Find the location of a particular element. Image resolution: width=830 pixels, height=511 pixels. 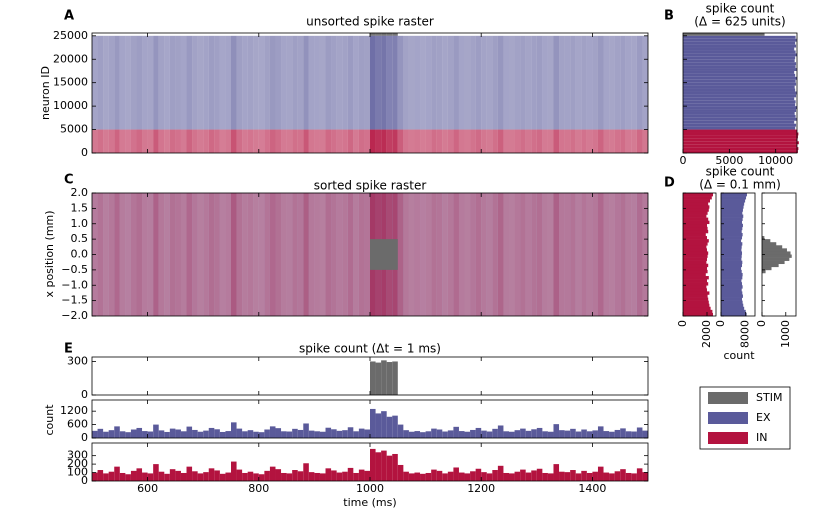

x-tick-label: 1400 is located at coordinates (592, 488).